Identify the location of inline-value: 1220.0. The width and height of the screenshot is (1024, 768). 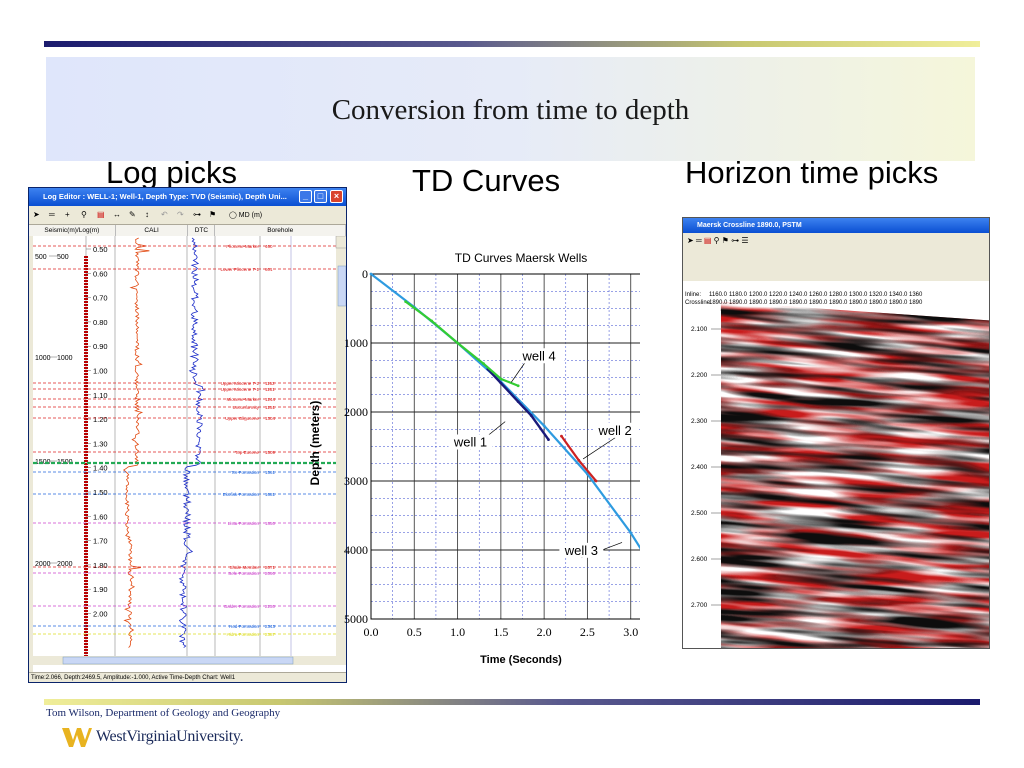
(778, 295).